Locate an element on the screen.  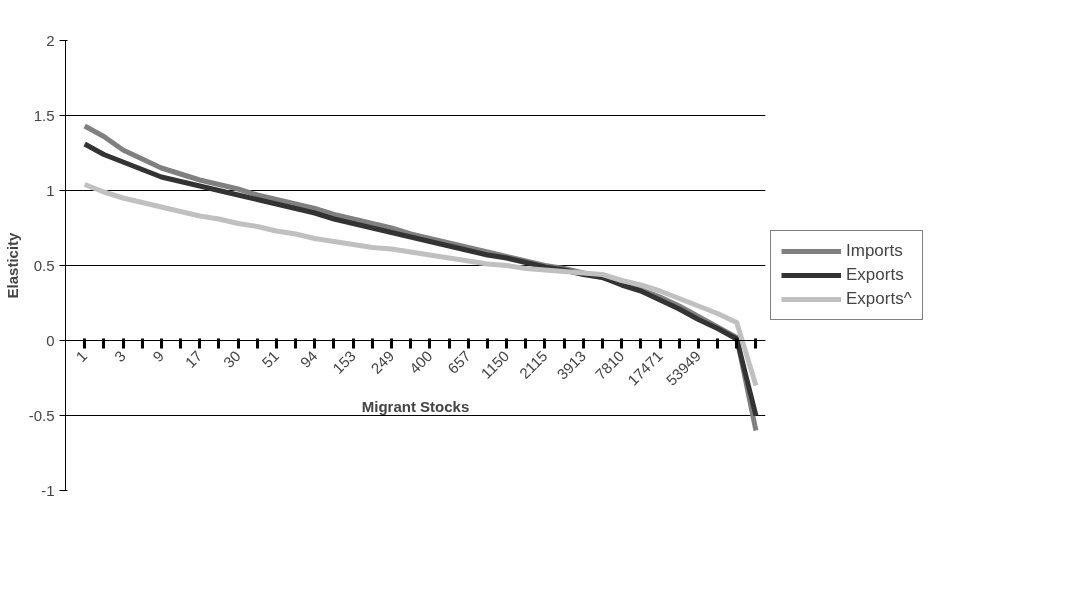
y-axis-title: Elasticity is located at coordinates (12, 265).